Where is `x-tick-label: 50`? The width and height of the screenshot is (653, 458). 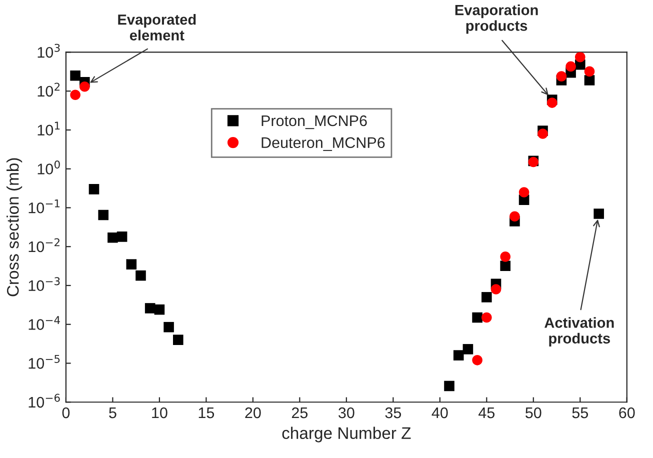 x-tick-label: 50 is located at coordinates (534, 412).